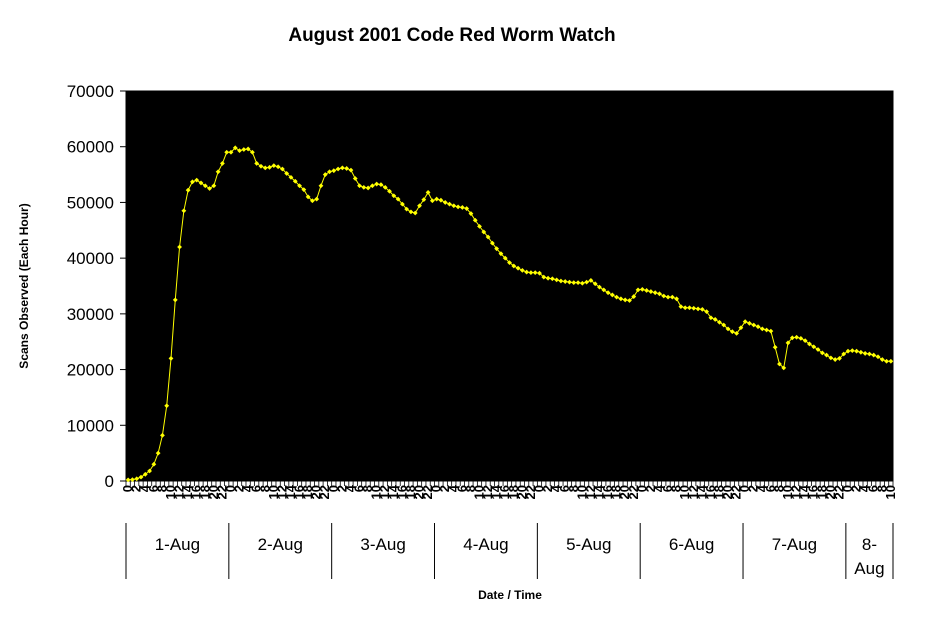 The image size is (941, 628). What do you see at coordinates (96, 286) in the screenshot?
I see `y-axis: 0 10000 20000 30000 40000 50000 60000 70000` at bounding box center [96, 286].